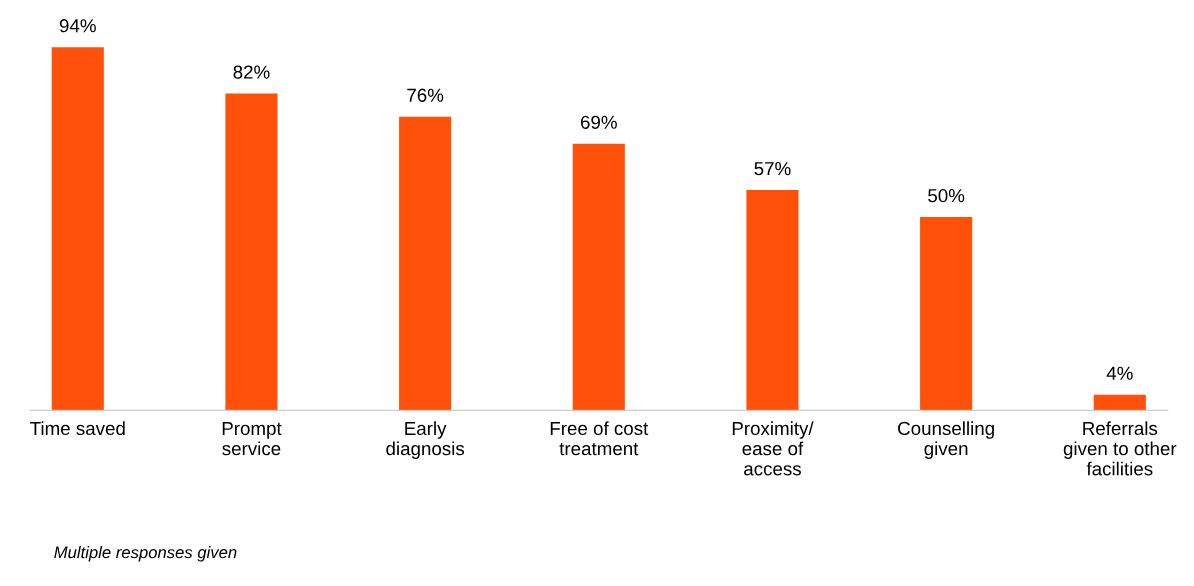 The height and width of the screenshot is (586, 1194). I want to click on text: Multiple responses given, so click(145, 554).